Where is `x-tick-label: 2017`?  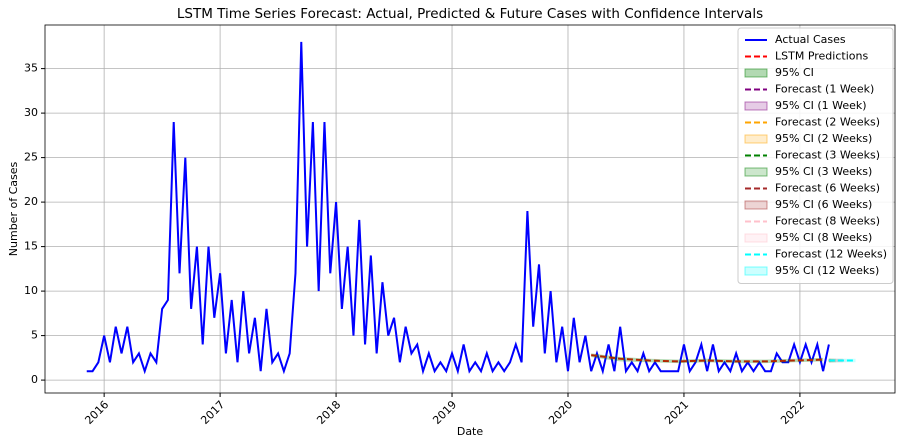 x-tick-label: 2017 is located at coordinates (212, 412).